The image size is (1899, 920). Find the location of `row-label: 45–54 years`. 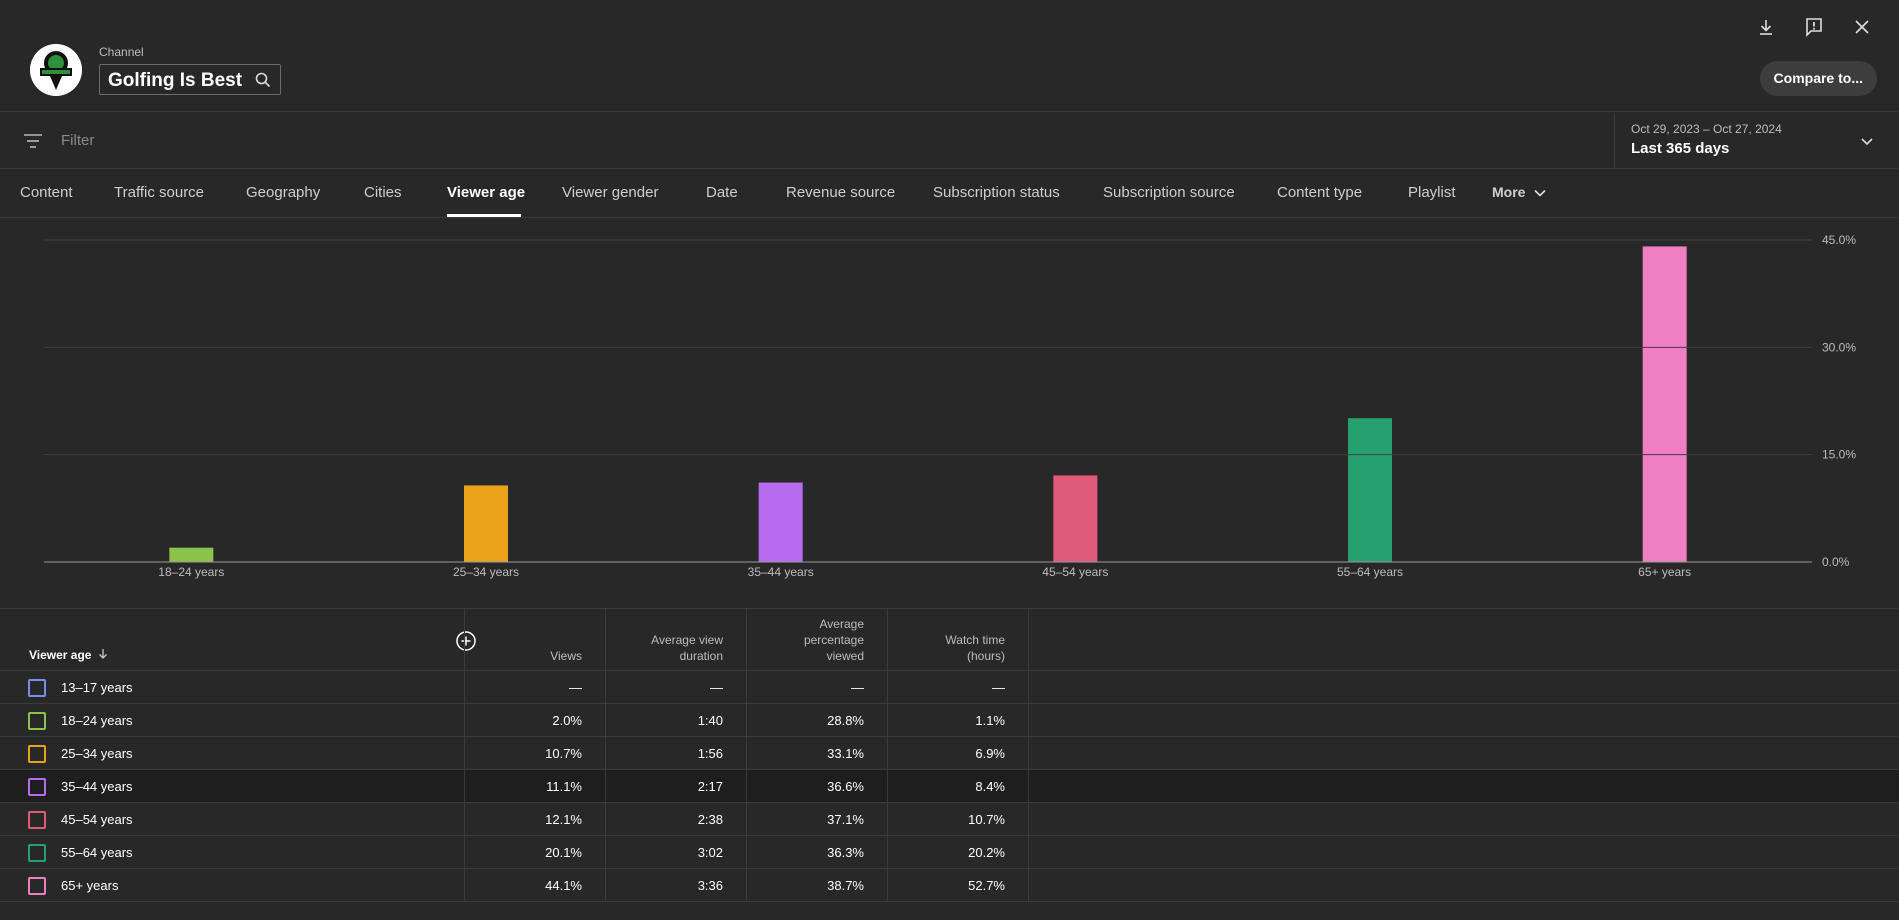

row-label: 45–54 years is located at coordinates (97, 819).